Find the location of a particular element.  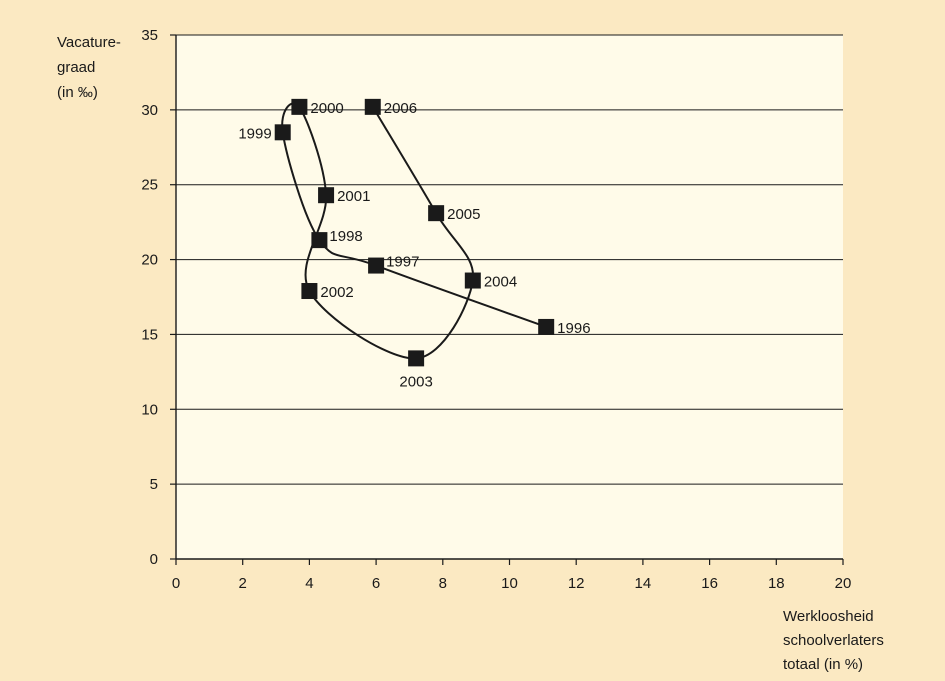

point-label-2000: 2000 is located at coordinates (326, 108).